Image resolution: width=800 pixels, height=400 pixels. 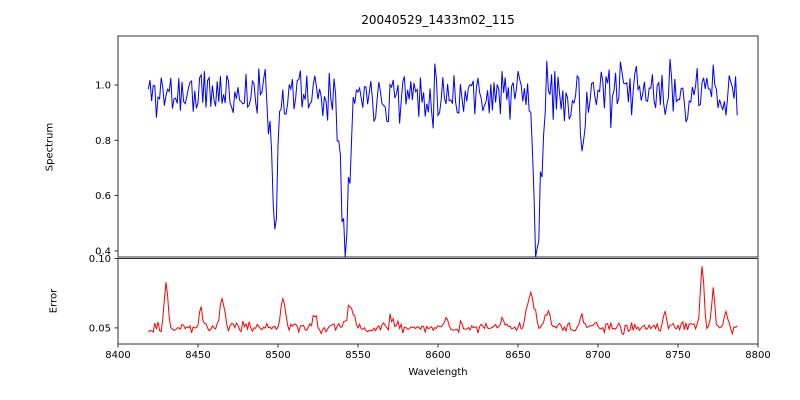 I want to click on svg-text: 8500, so click(x=277, y=355).